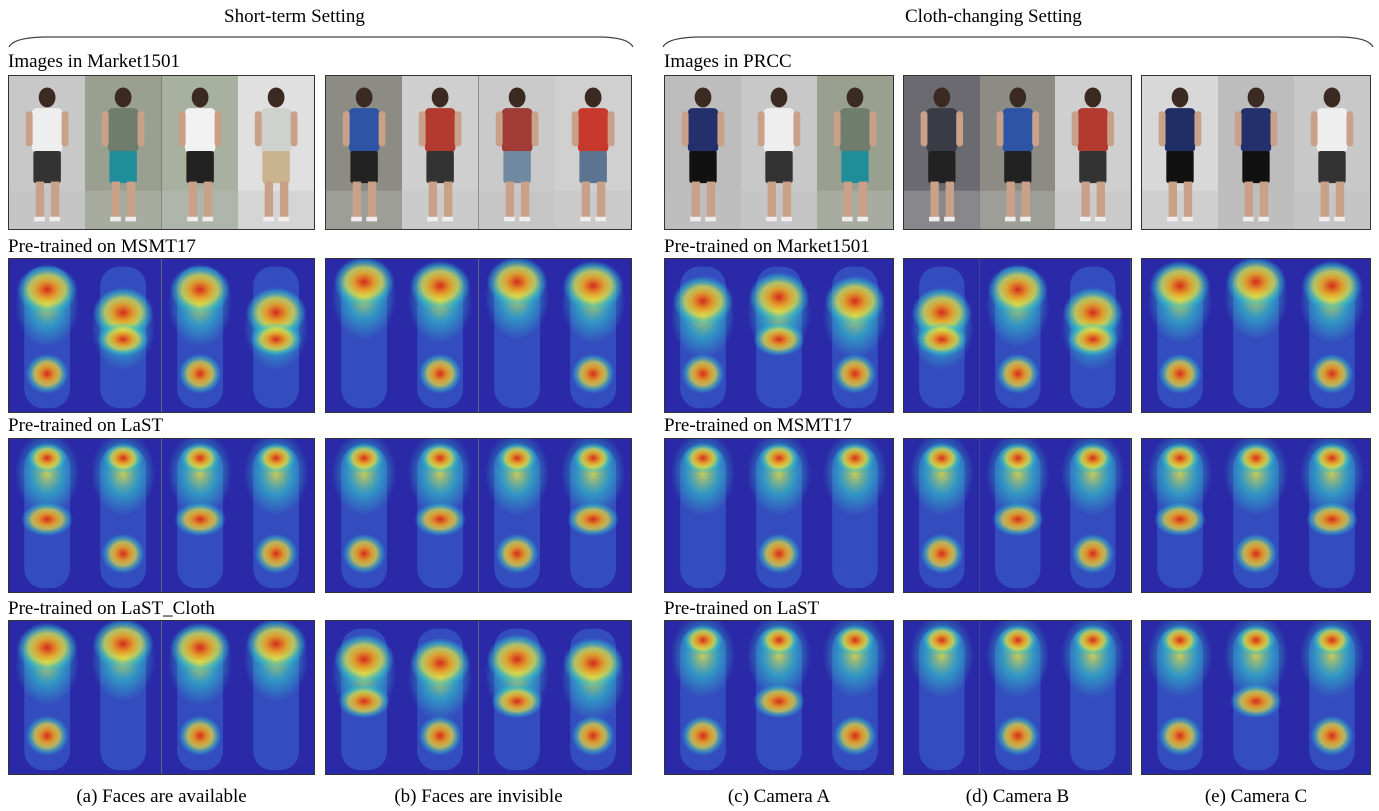  What do you see at coordinates (758, 425) in the screenshot?
I see `row-label-right-msmt17: Pre-trained on MSMT17` at bounding box center [758, 425].